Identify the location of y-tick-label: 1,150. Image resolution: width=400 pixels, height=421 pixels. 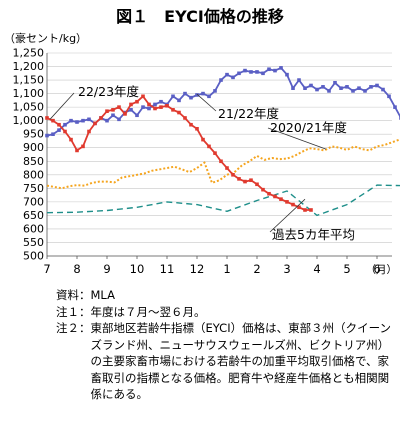
(29, 80).